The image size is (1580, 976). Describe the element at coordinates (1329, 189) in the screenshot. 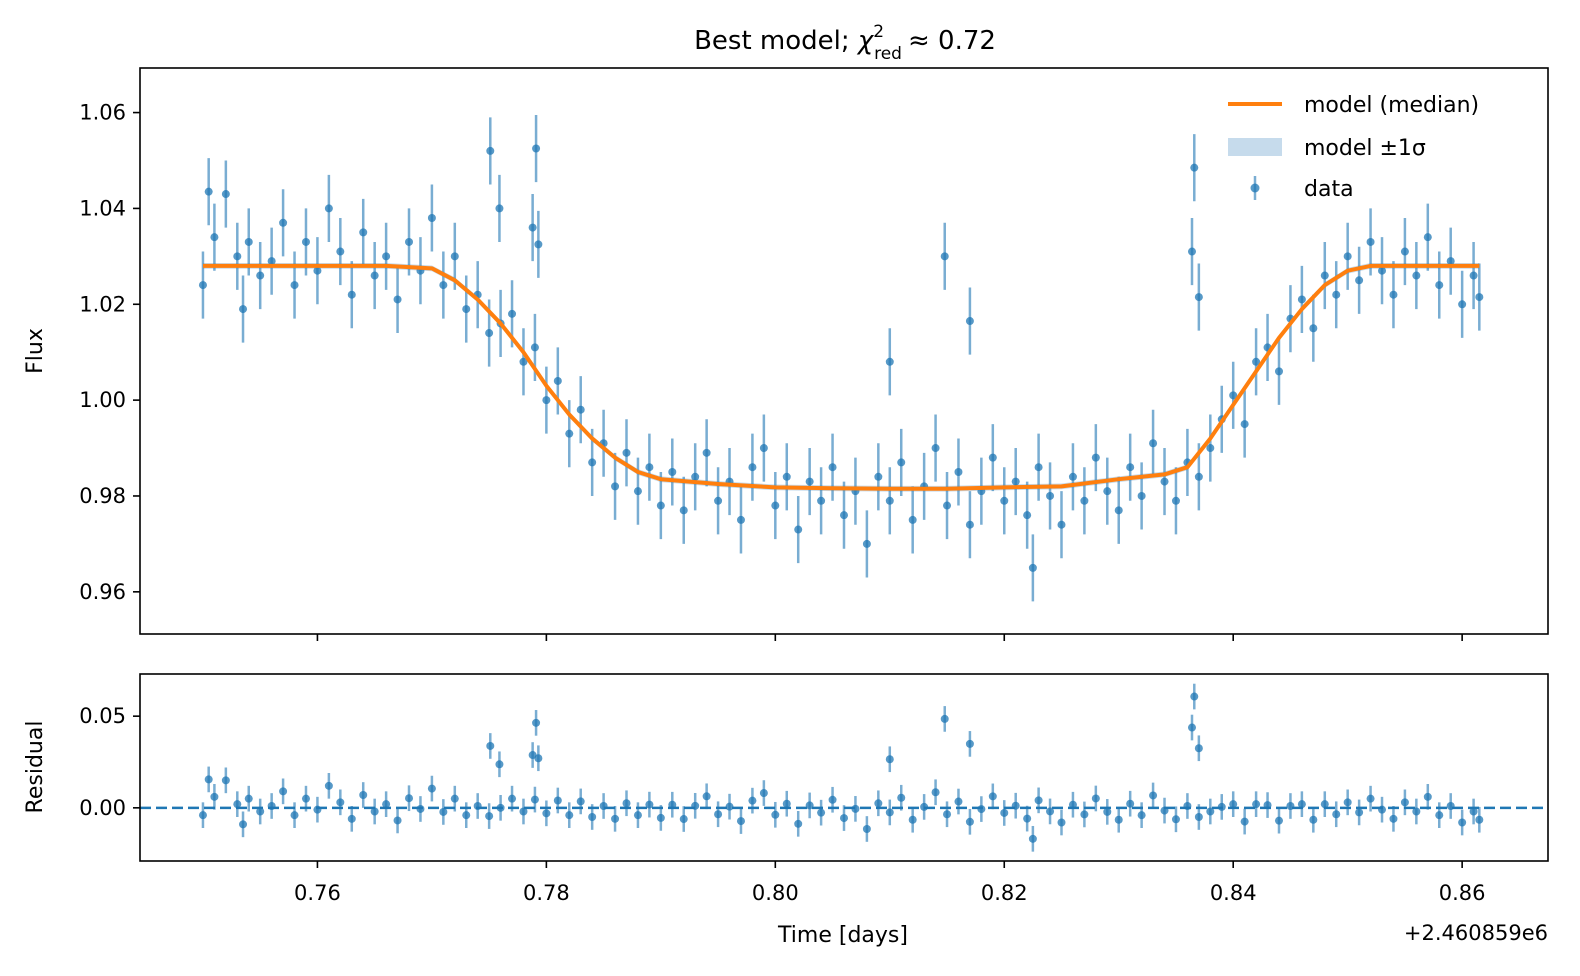

I see `legend-label-data: data` at that location.